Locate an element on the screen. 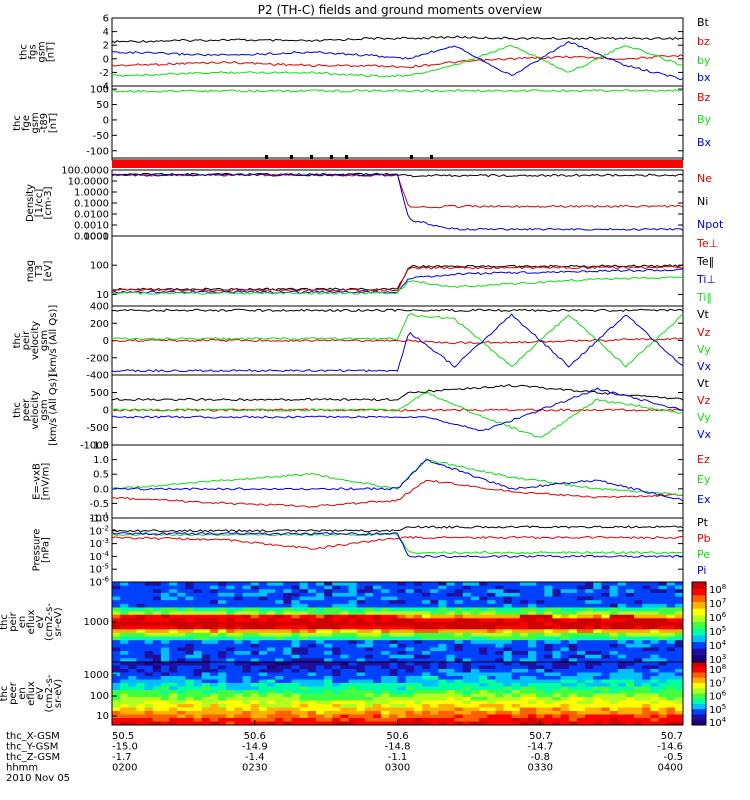  footer-value: 0330 is located at coordinates (540, 768).